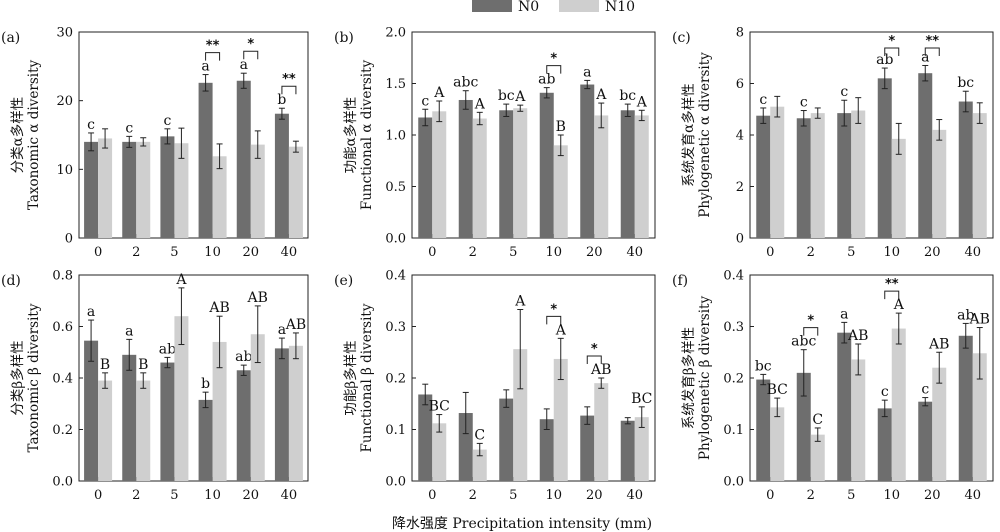  What do you see at coordinates (688, 135) in the screenshot?
I see `y-axis-label-cn: 系统发育α多样性` at bounding box center [688, 135].